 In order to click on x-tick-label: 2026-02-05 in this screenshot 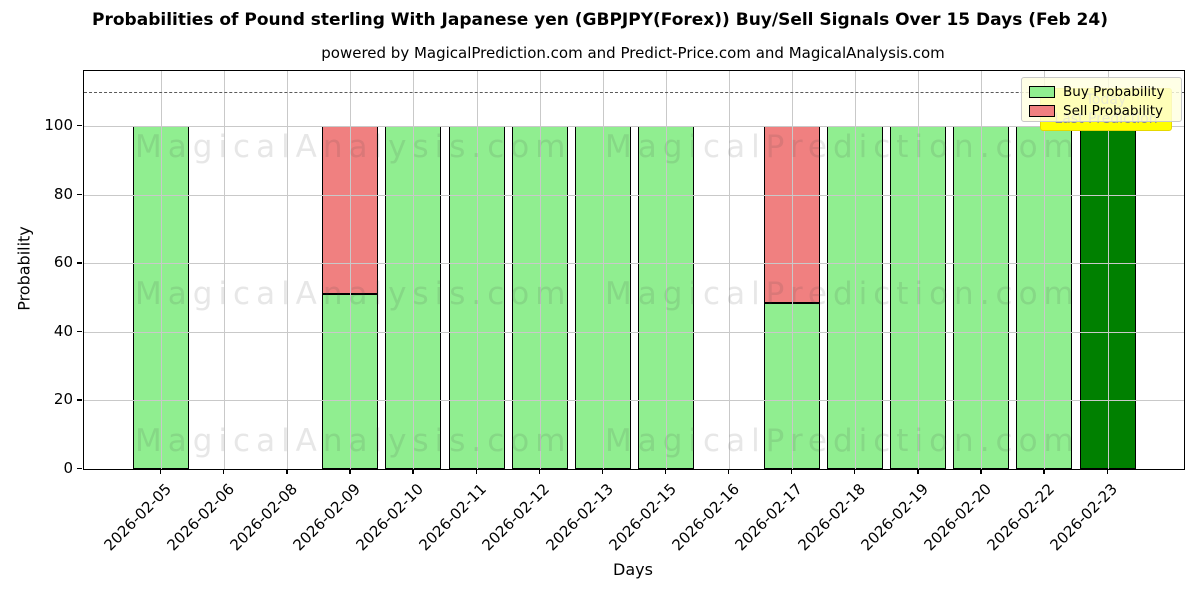, I will do `click(137, 517)`.